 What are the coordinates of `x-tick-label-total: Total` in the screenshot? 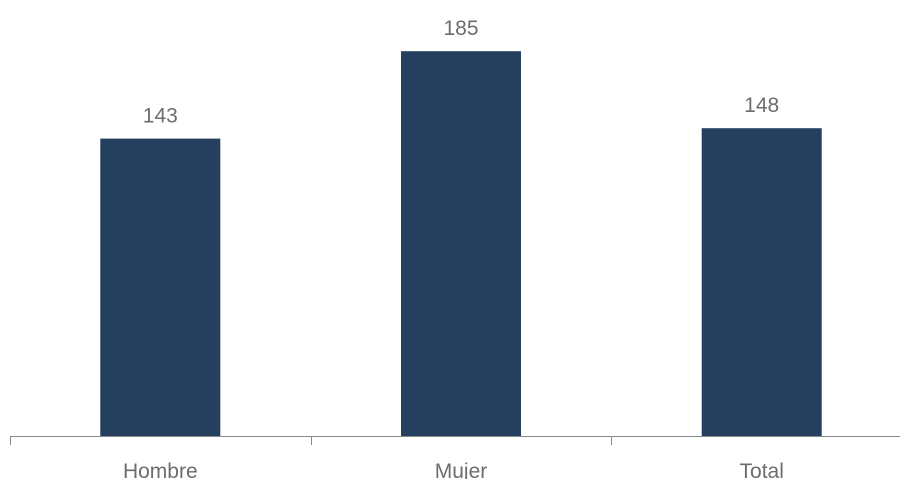 It's located at (762, 469).